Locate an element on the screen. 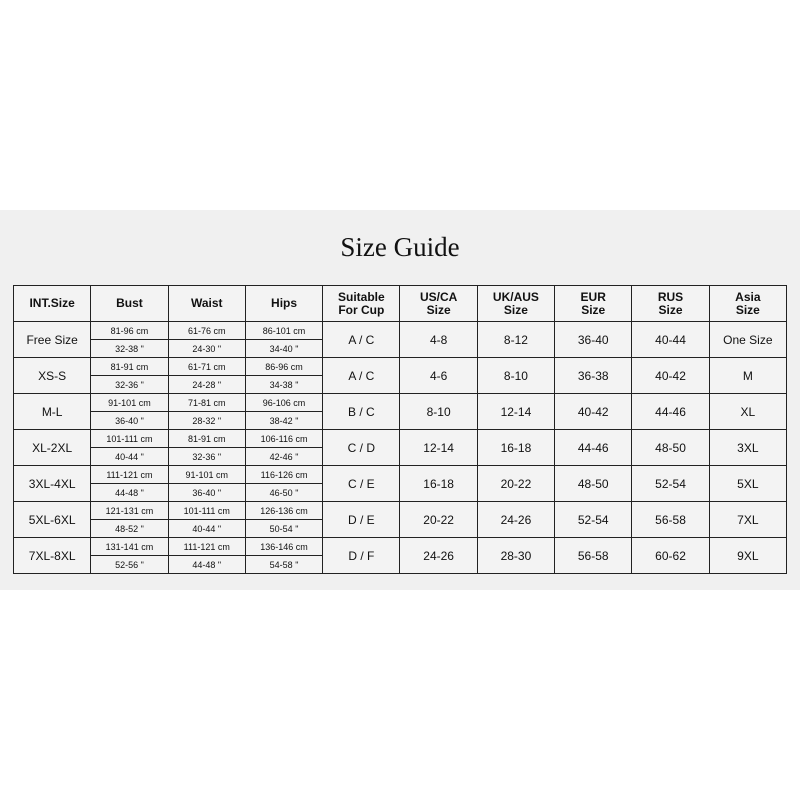 The height and width of the screenshot is (800, 800). cell-us: 4-8 is located at coordinates (438, 339).